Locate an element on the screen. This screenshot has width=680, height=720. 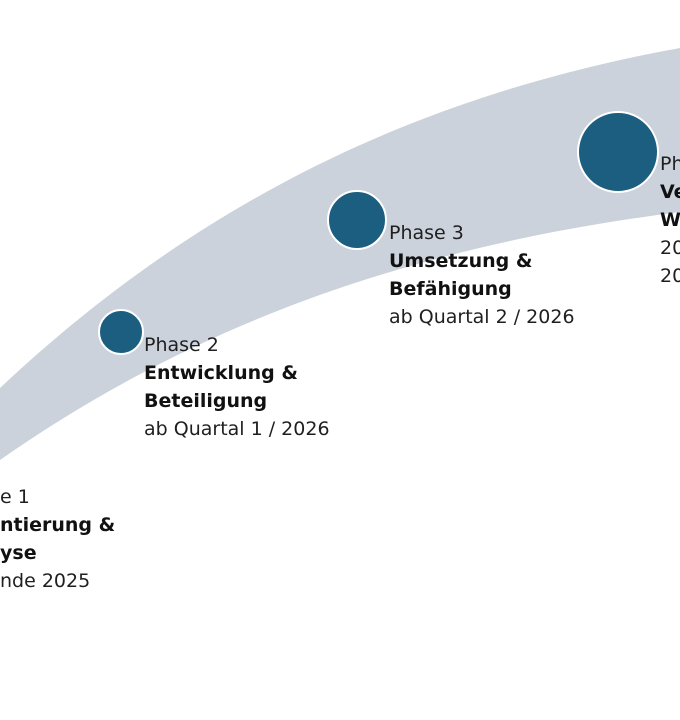
phase-4-label: Ph Ve W 20 20 is located at coordinates (670, 220).